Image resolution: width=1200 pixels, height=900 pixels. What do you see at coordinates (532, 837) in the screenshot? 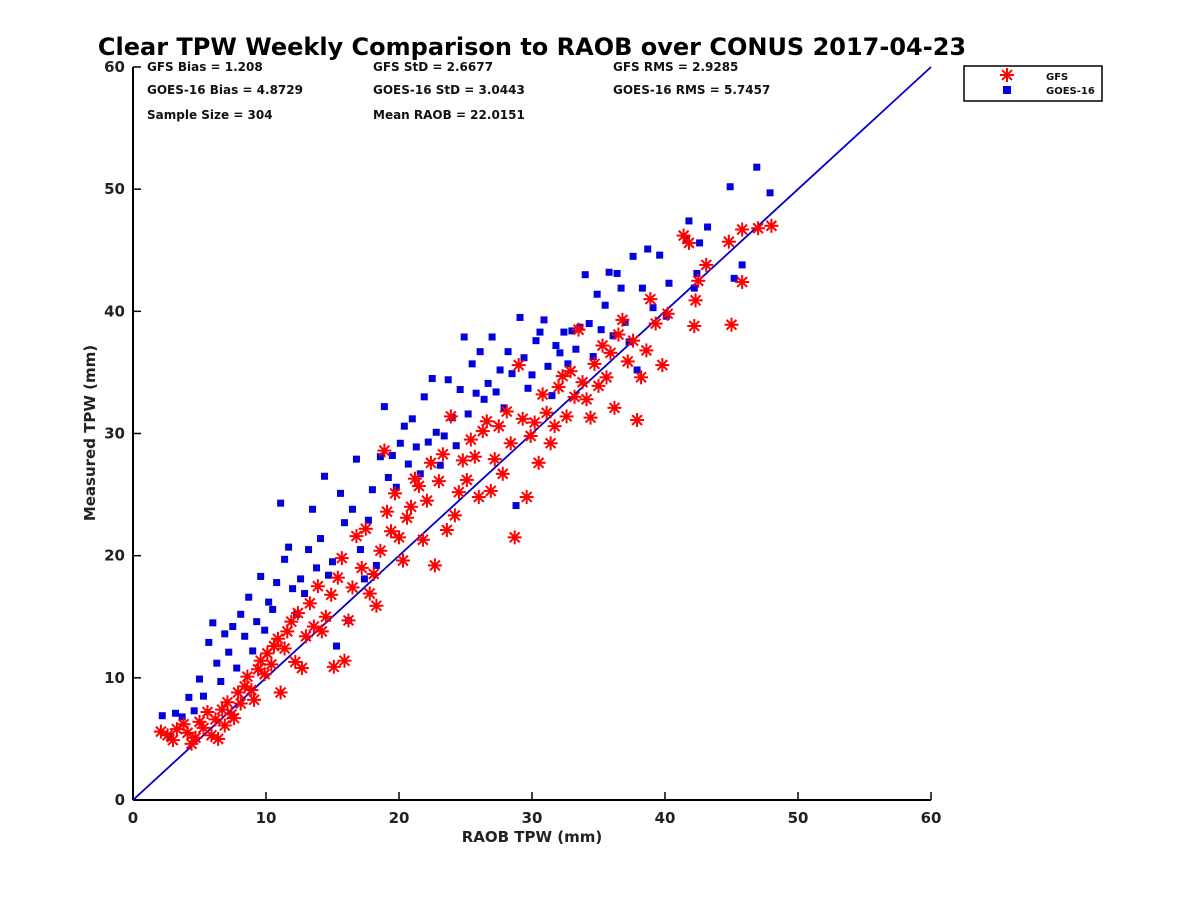
I see `x-axis-label: RAOB TPW (mm)` at bounding box center [532, 837].